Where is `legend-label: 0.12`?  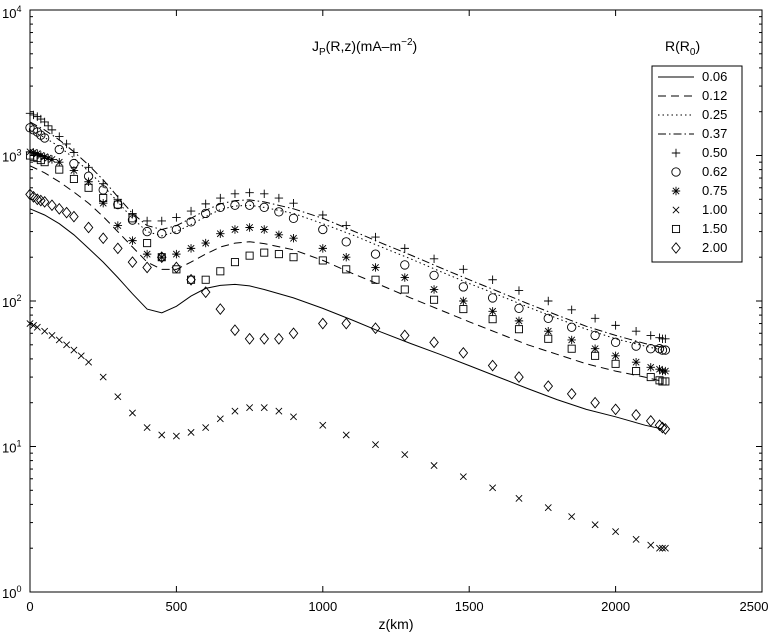
legend-label: 0.12 is located at coordinates (714, 95).